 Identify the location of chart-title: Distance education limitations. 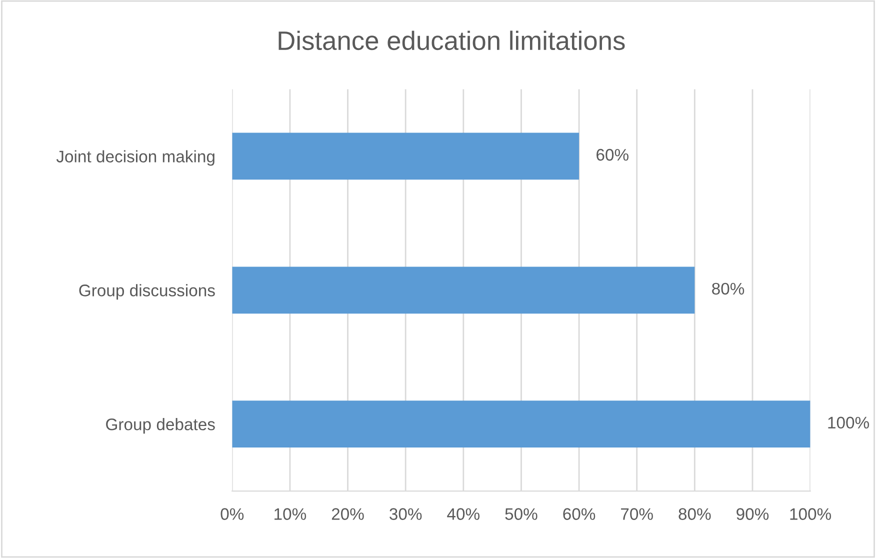
(451, 40).